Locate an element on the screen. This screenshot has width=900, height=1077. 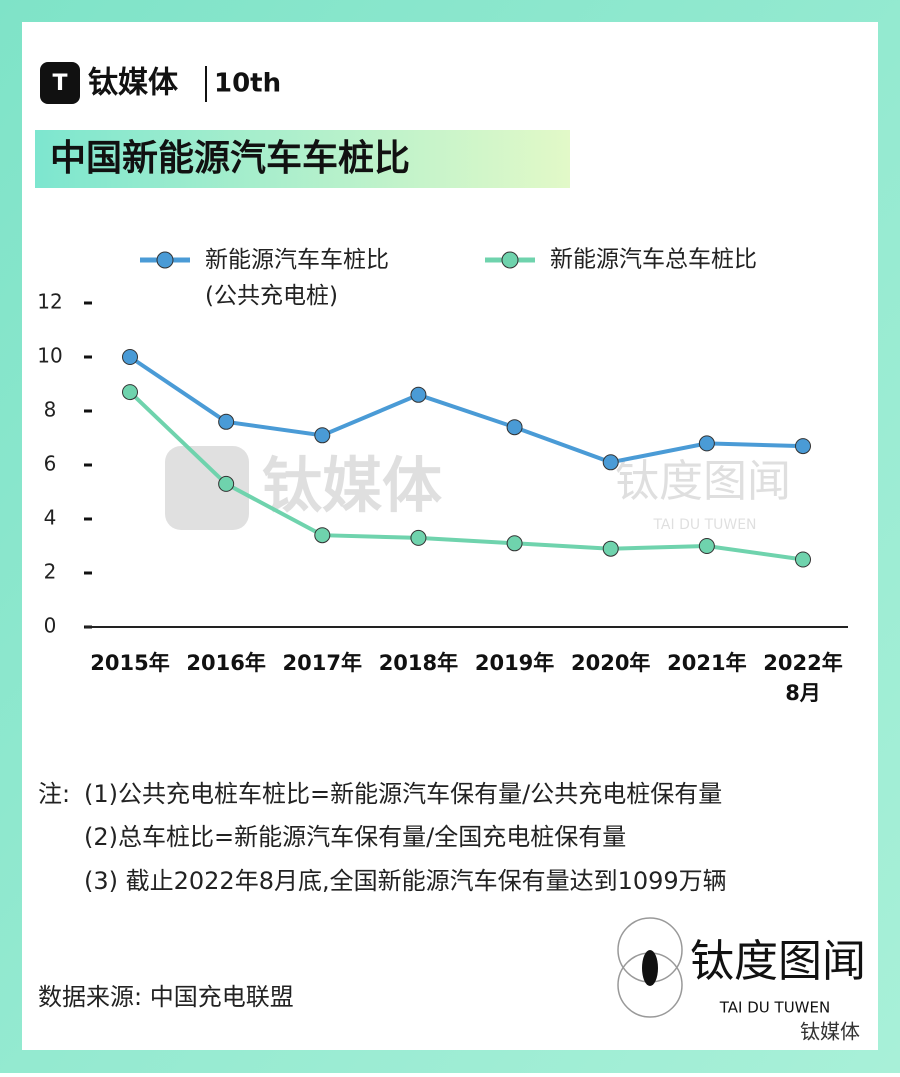
y-tick-label: 10 is located at coordinates (49, 356).